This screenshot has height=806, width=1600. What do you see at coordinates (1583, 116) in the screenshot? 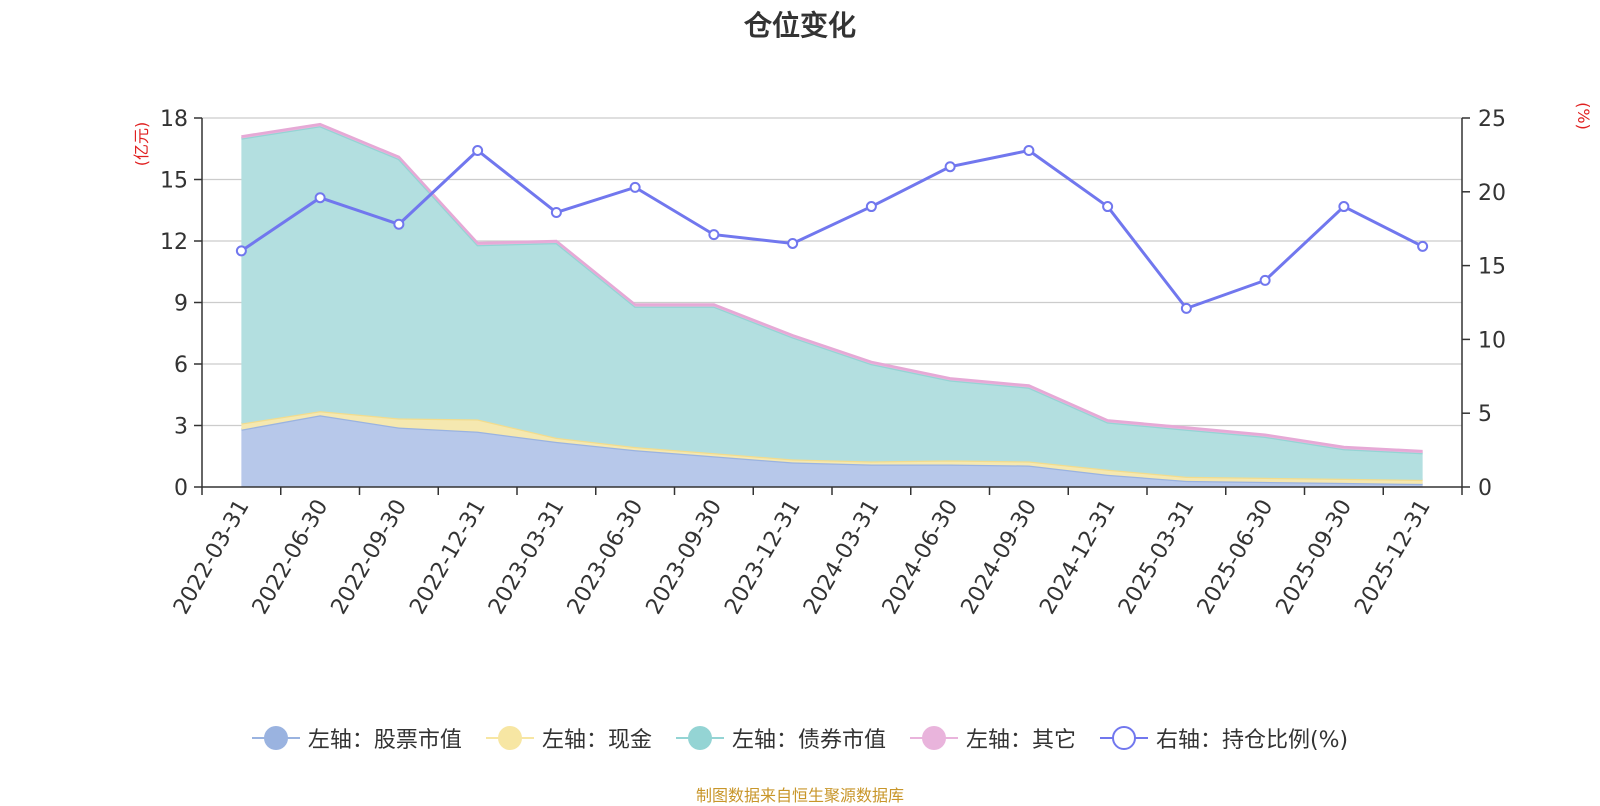
I see `right-axis-unit: (%)` at bounding box center [1583, 116].